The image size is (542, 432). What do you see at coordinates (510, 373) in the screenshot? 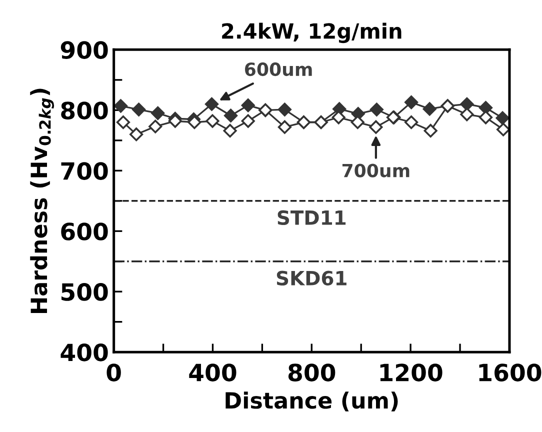
I see `x-tick-label: 1600` at bounding box center [510, 373].